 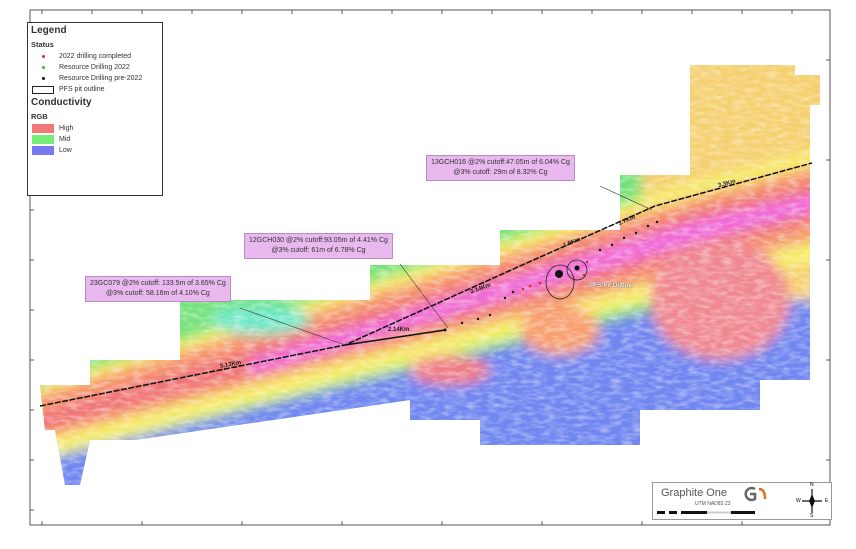 What do you see at coordinates (827, 501) in the screenshot?
I see `east-label: E` at bounding box center [827, 501].